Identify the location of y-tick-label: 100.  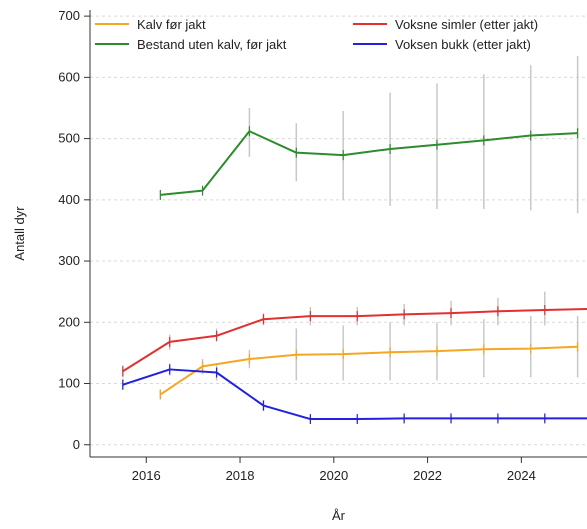
(69, 383).